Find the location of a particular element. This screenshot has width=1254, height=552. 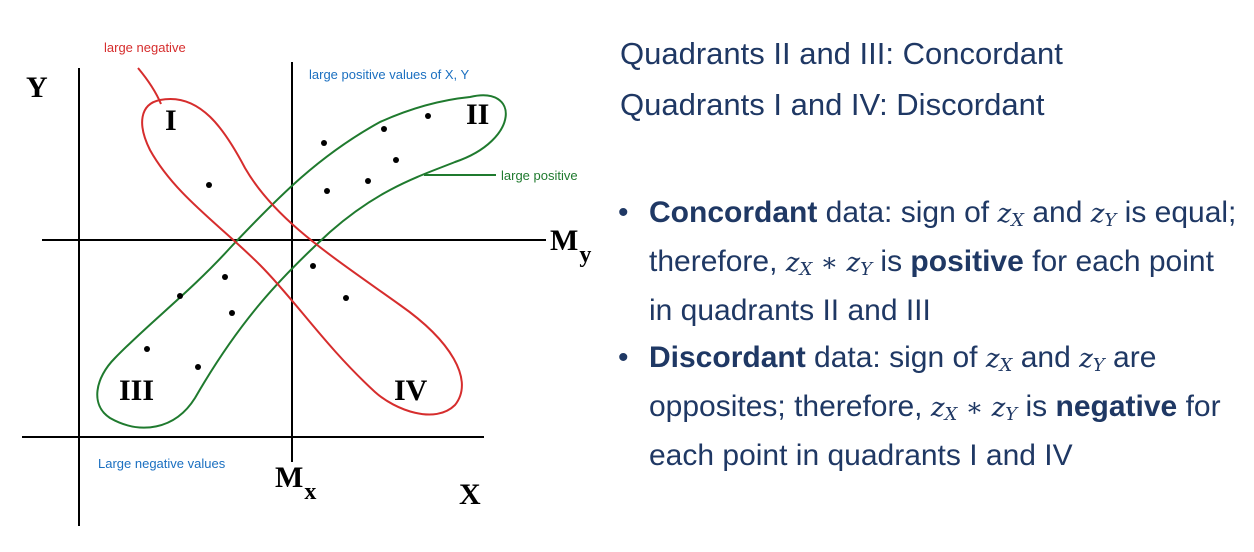

discordant-loop is located at coordinates (302, 256).